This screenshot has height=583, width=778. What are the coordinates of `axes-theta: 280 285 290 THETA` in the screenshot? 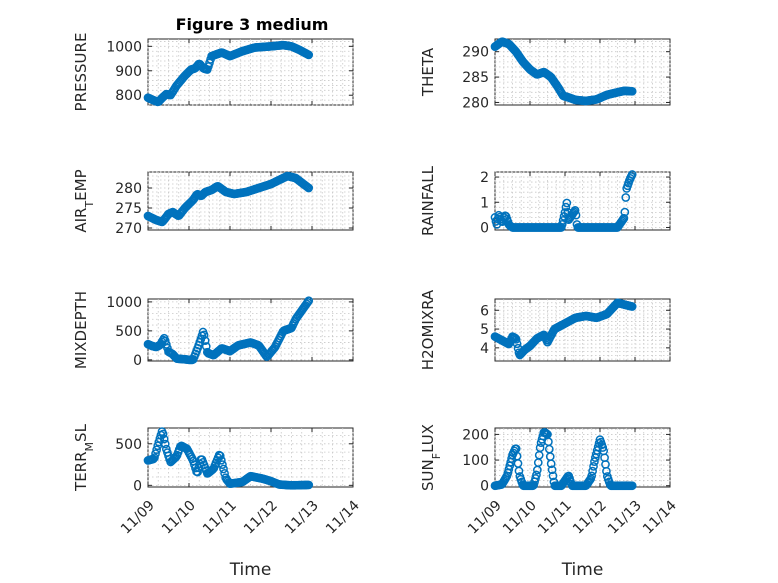 It's located at (545, 74).